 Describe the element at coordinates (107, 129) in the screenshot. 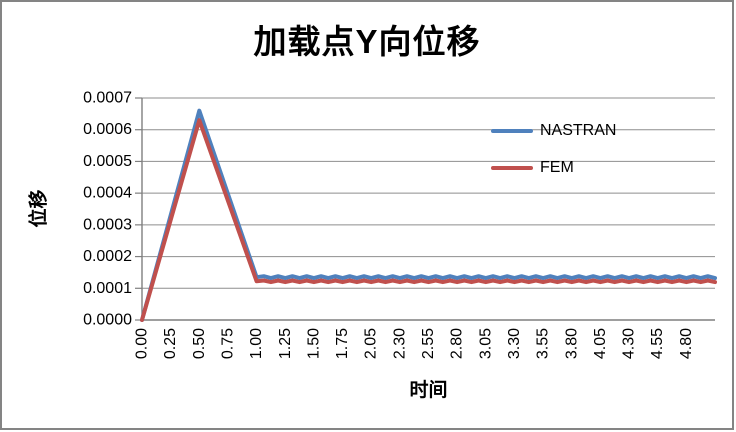

I see `y-tick-label: 0.0006` at that location.